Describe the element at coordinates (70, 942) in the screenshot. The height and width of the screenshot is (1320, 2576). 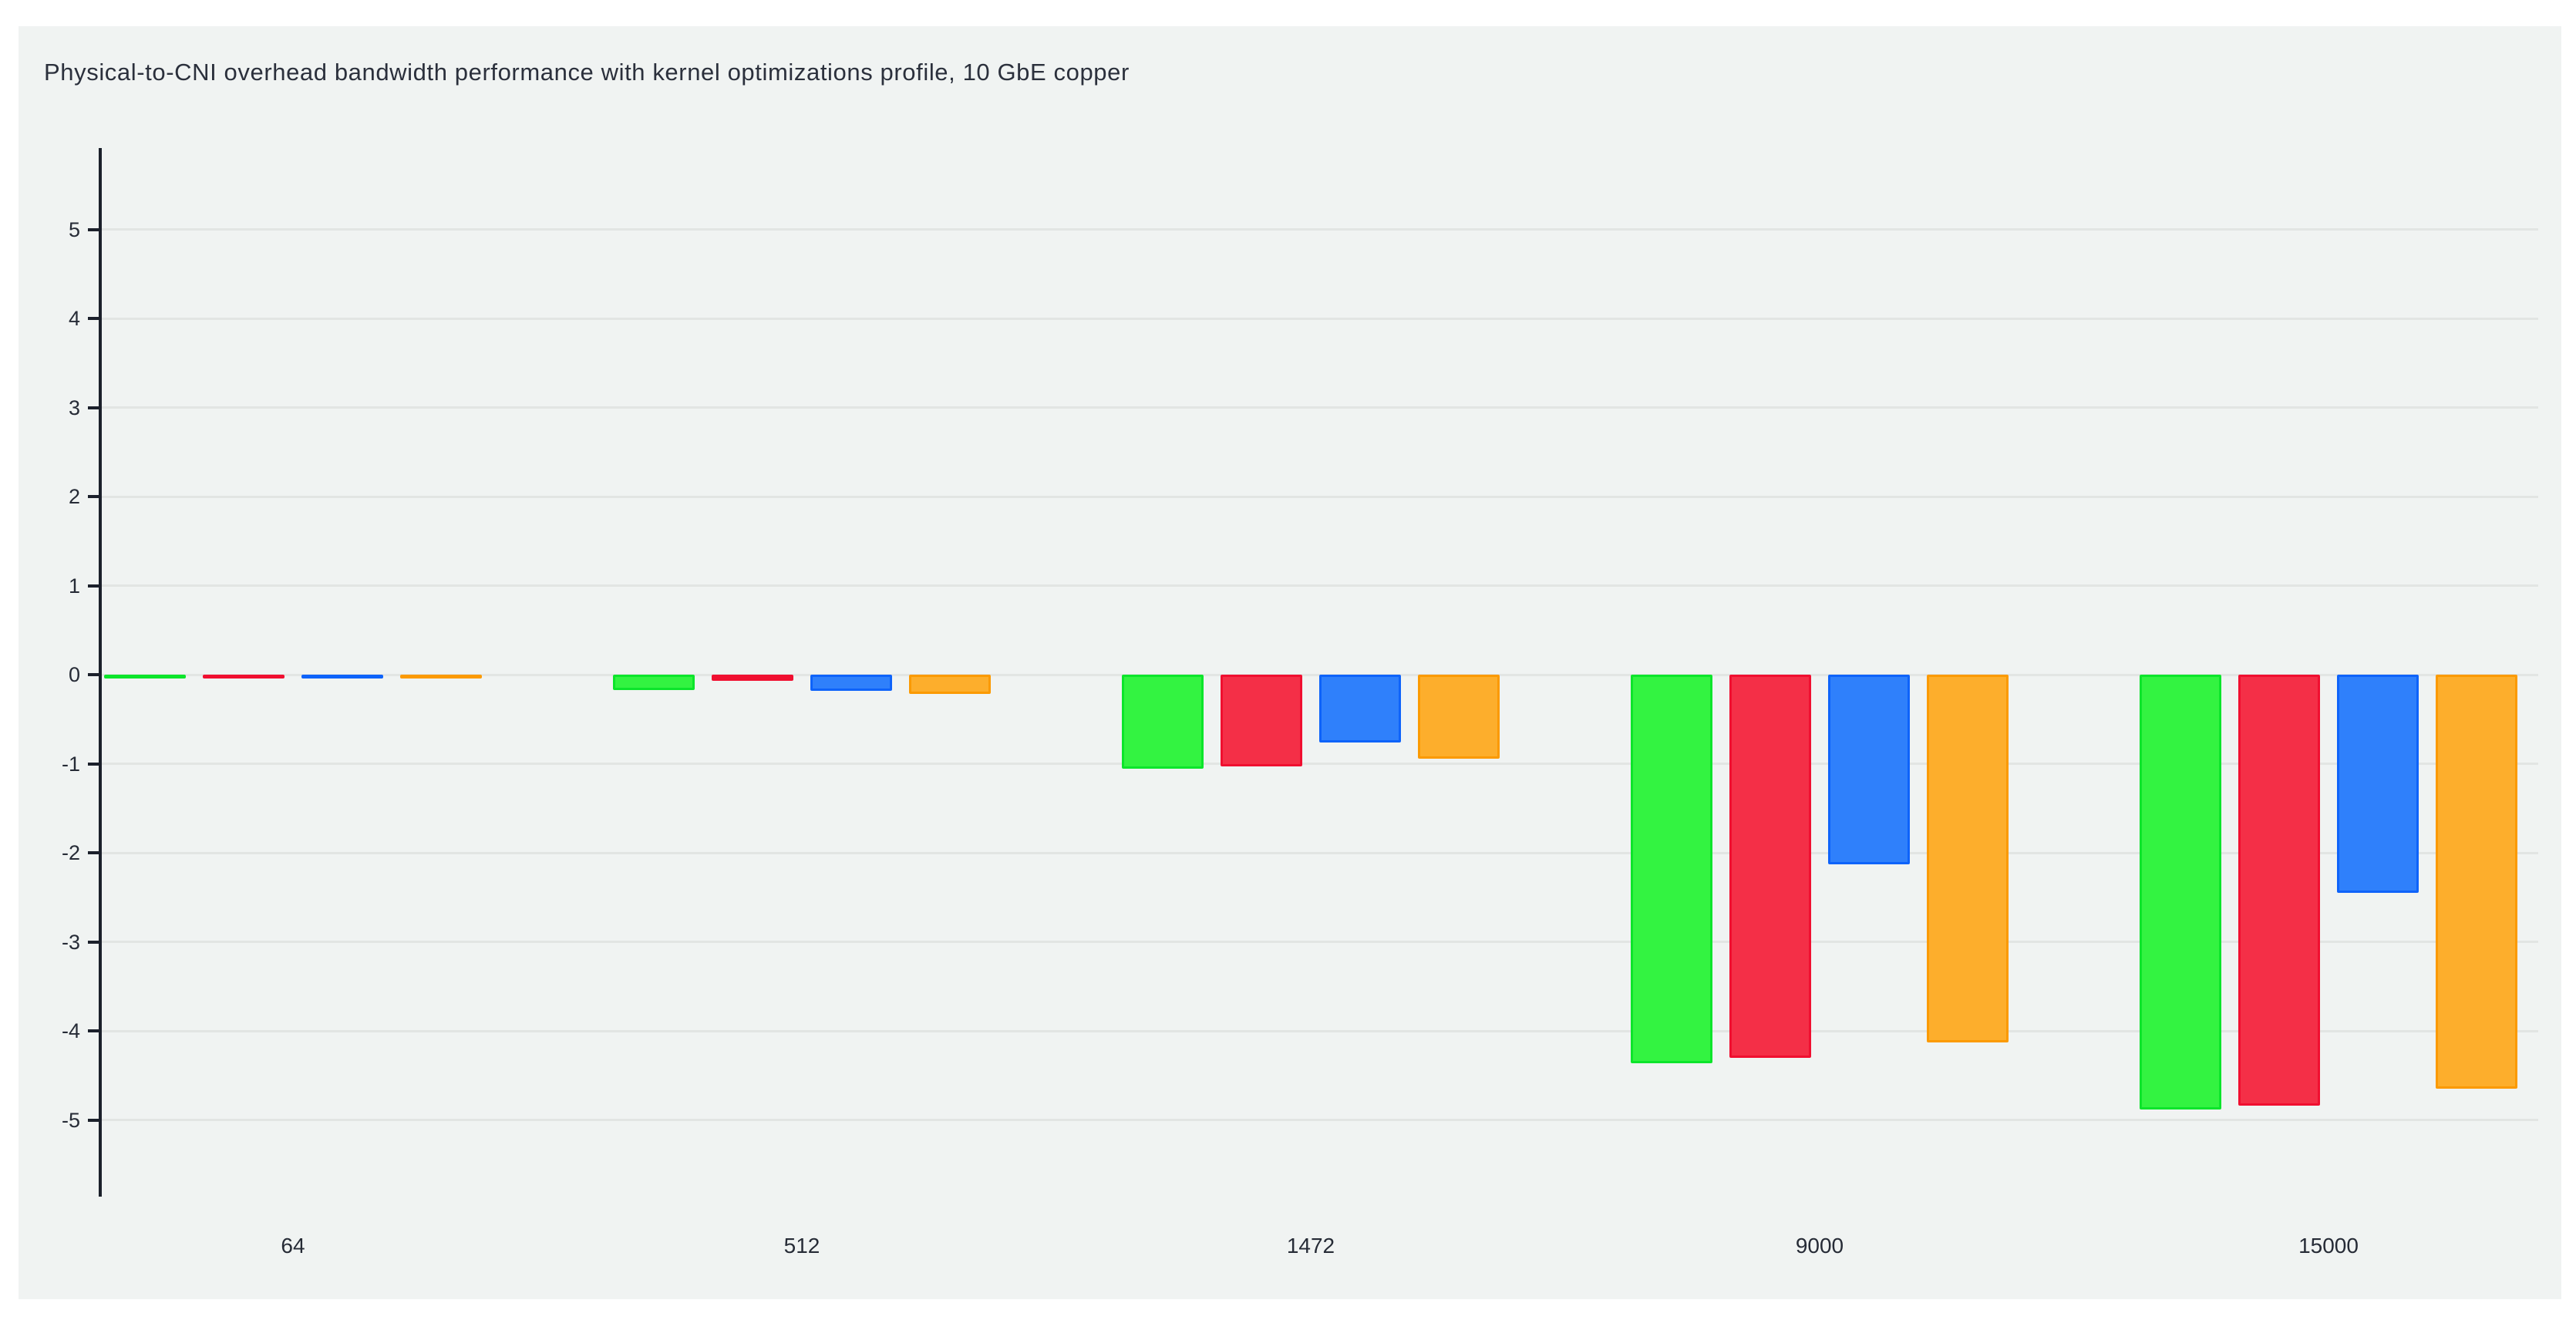
I see `y-axis-tick-label: -3` at that location.